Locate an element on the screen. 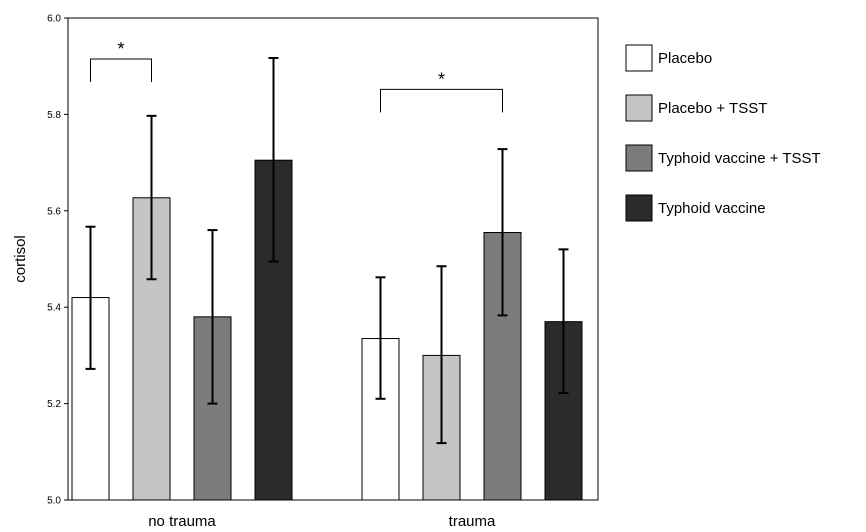 The height and width of the screenshot is (532, 866). legend-label: Placebo is located at coordinates (685, 58).